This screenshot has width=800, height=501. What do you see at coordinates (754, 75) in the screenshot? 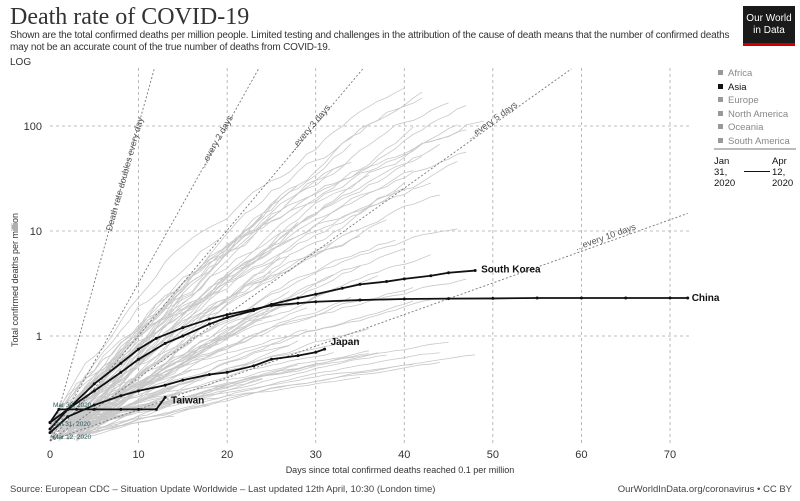
I see `legend-item-africa: Africa` at bounding box center [754, 75].